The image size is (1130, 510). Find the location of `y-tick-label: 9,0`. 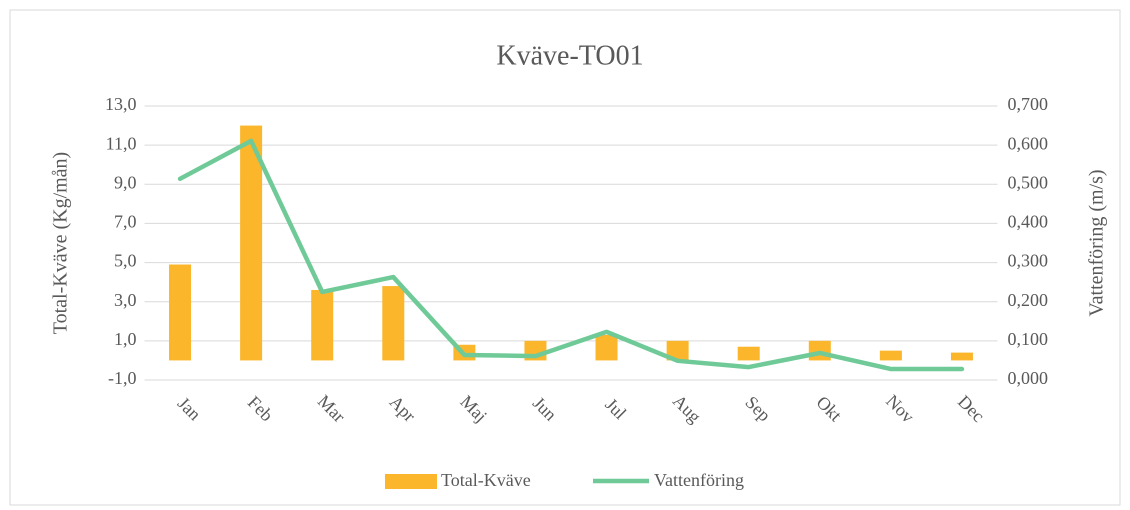

y-tick-label: 9,0 is located at coordinates (125, 182).